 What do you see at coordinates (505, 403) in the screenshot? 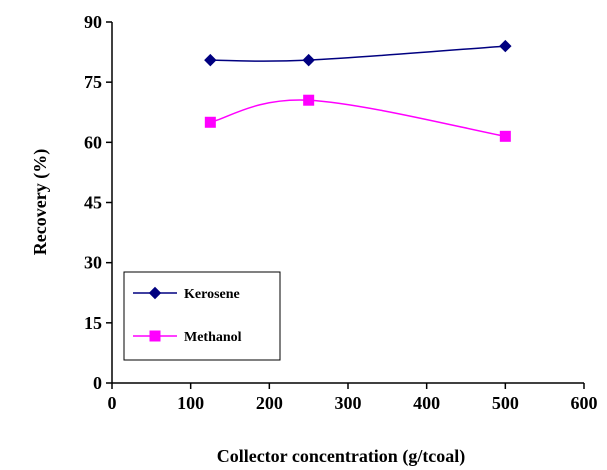
I see `x-tick-label: 500` at bounding box center [505, 403].